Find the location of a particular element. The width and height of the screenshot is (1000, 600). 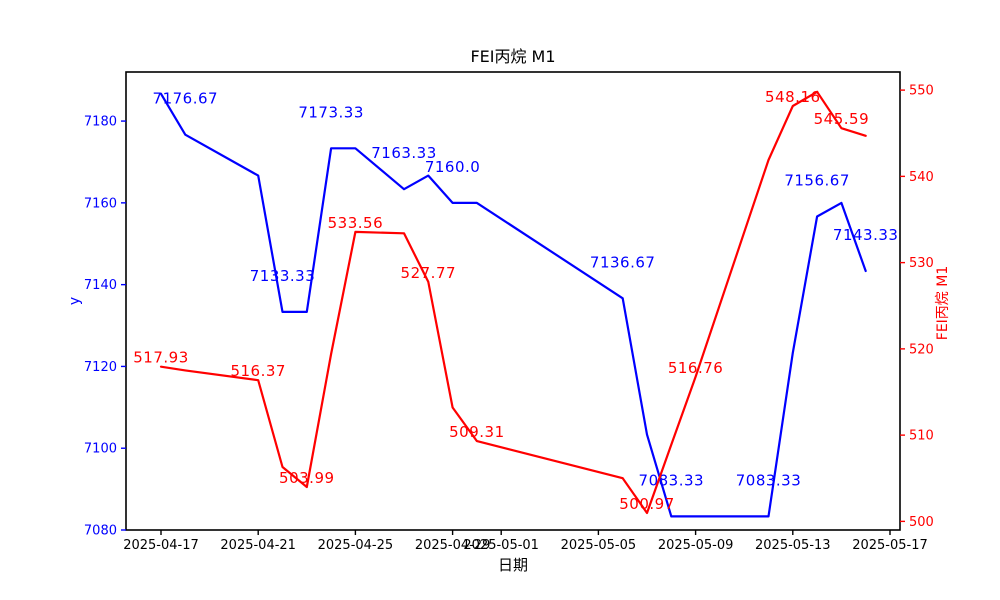

y-right-tick-label: 550 is located at coordinates (921, 91).